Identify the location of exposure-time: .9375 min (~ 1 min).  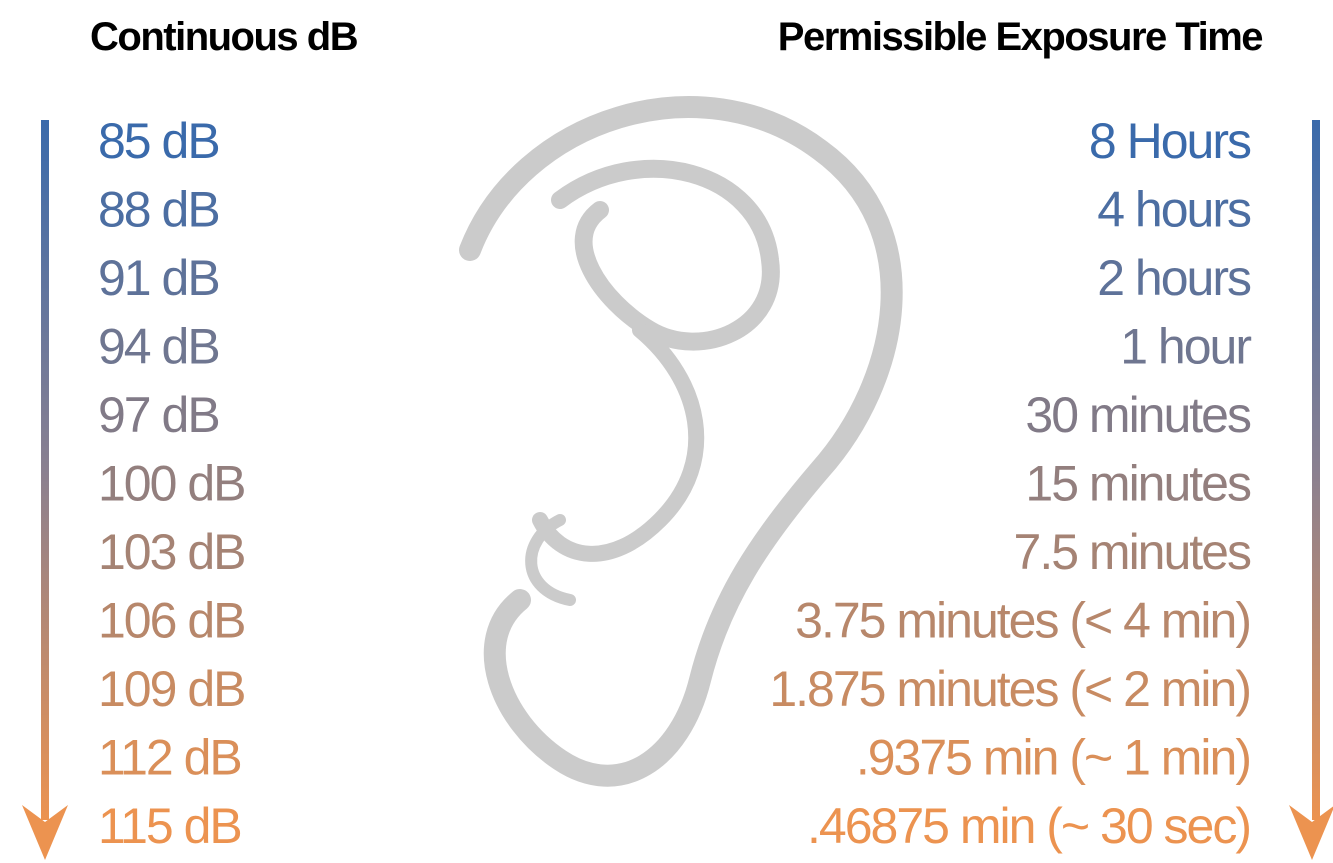
(1053, 758).